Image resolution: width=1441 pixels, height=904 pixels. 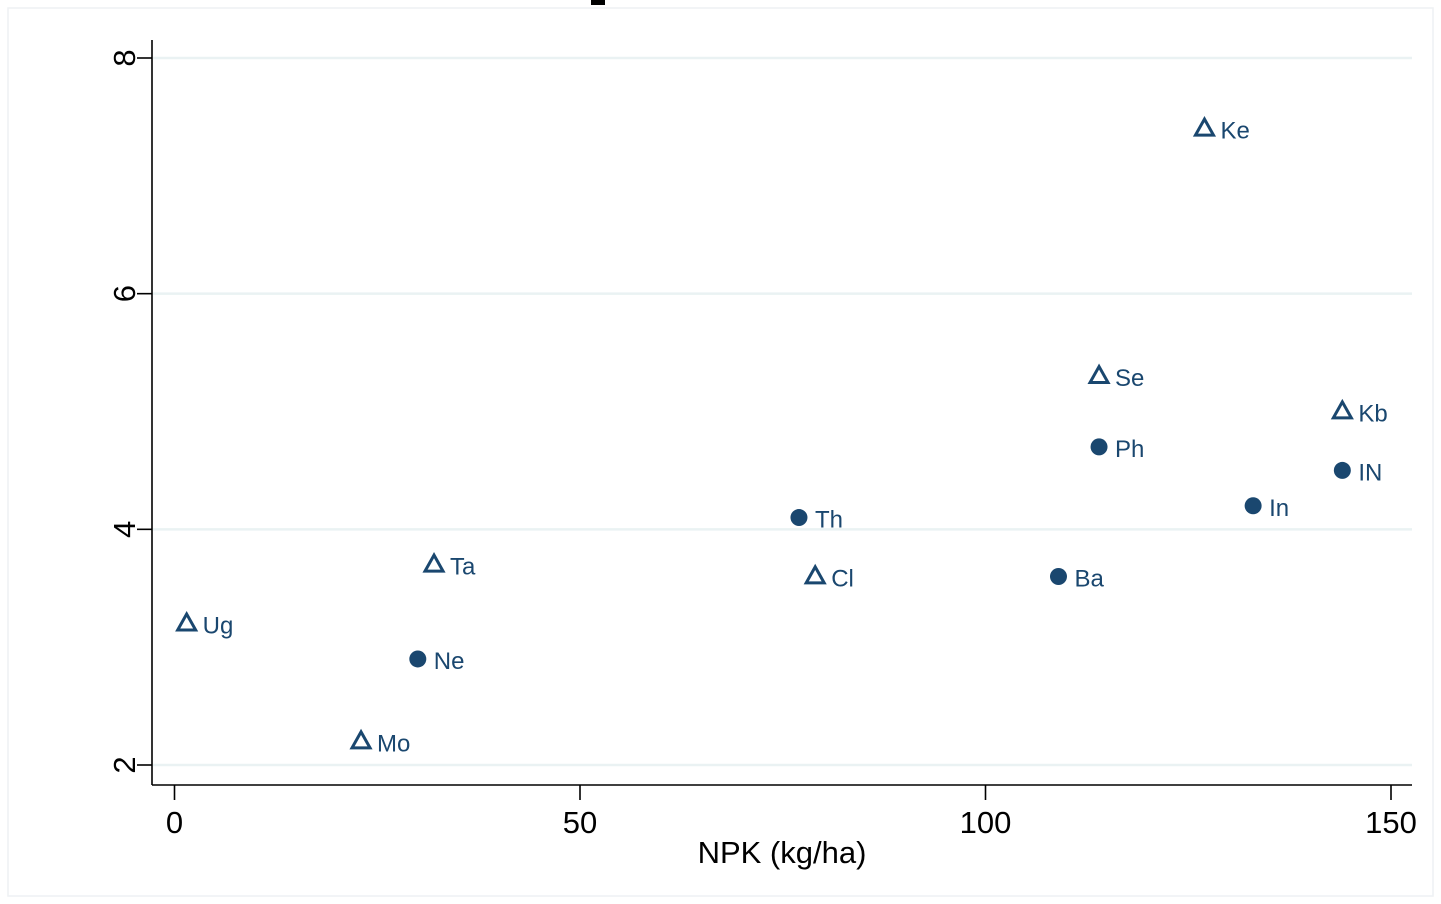 What do you see at coordinates (1266, 508) in the screenshot?
I see `data-point-in: In` at bounding box center [1266, 508].